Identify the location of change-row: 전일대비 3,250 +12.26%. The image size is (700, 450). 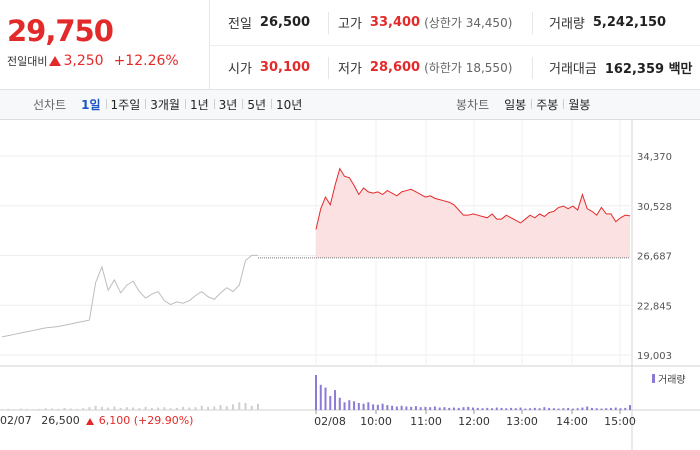
(93, 61).